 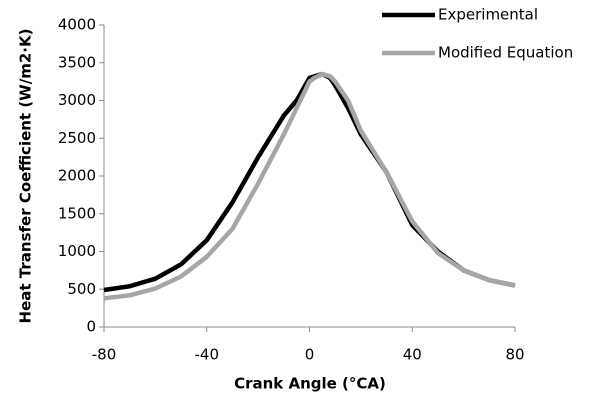 I want to click on legend-label: Experimental, so click(x=488, y=15).